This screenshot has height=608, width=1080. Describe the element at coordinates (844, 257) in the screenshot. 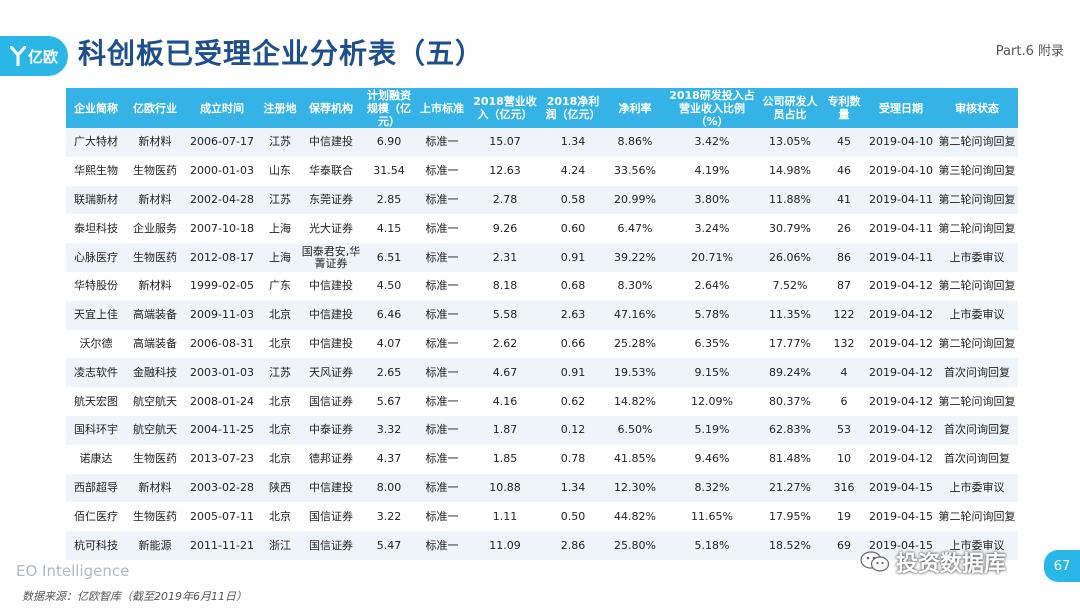

I see `table-cell: 86` at that location.